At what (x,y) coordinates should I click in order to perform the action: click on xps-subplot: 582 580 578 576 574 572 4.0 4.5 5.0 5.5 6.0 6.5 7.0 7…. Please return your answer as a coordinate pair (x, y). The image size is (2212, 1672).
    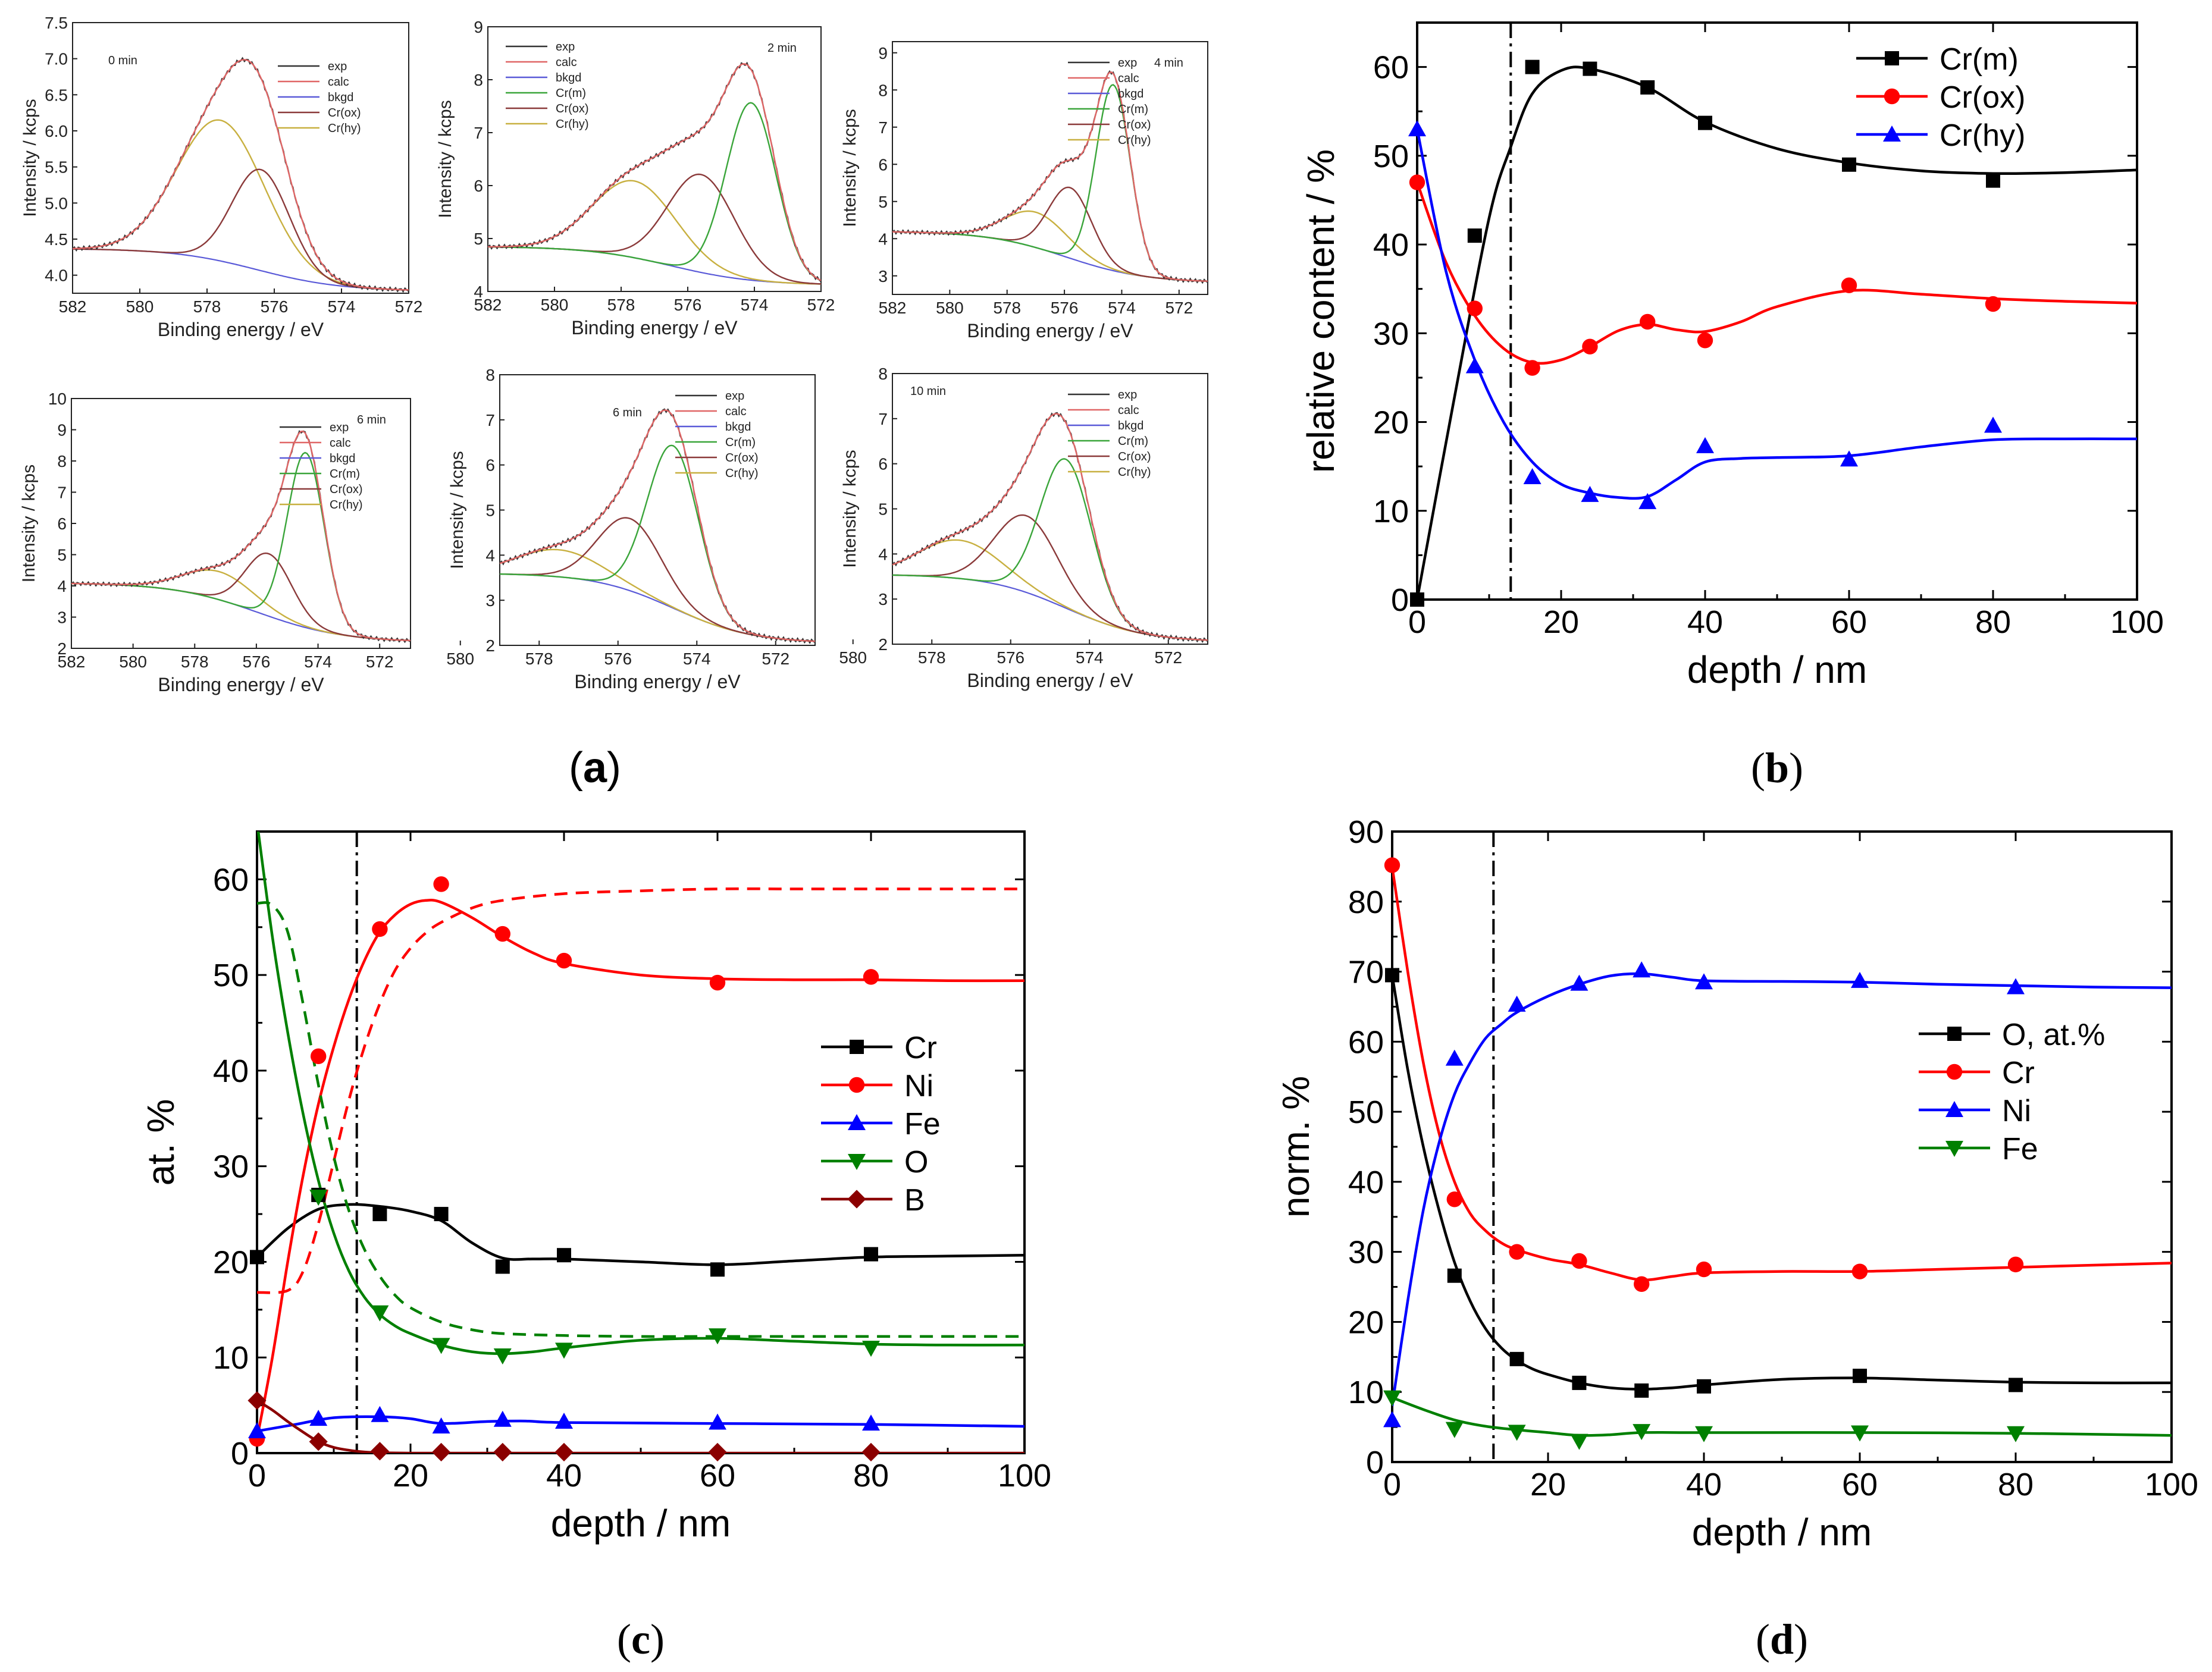
    Looking at the image, I should click on (221, 177).